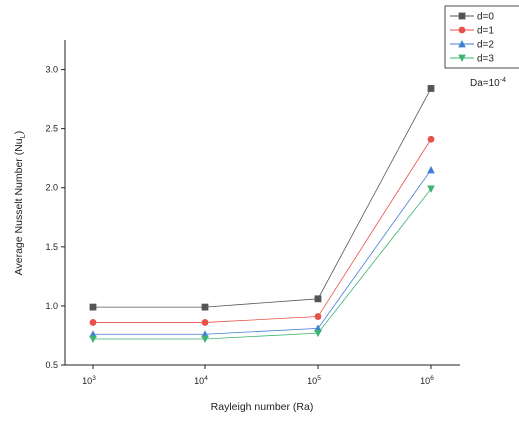 Image resolution: width=519 pixels, height=421 pixels. Describe the element at coordinates (51, 188) in the screenshot. I see `y-tick-label: 2.0` at that location.